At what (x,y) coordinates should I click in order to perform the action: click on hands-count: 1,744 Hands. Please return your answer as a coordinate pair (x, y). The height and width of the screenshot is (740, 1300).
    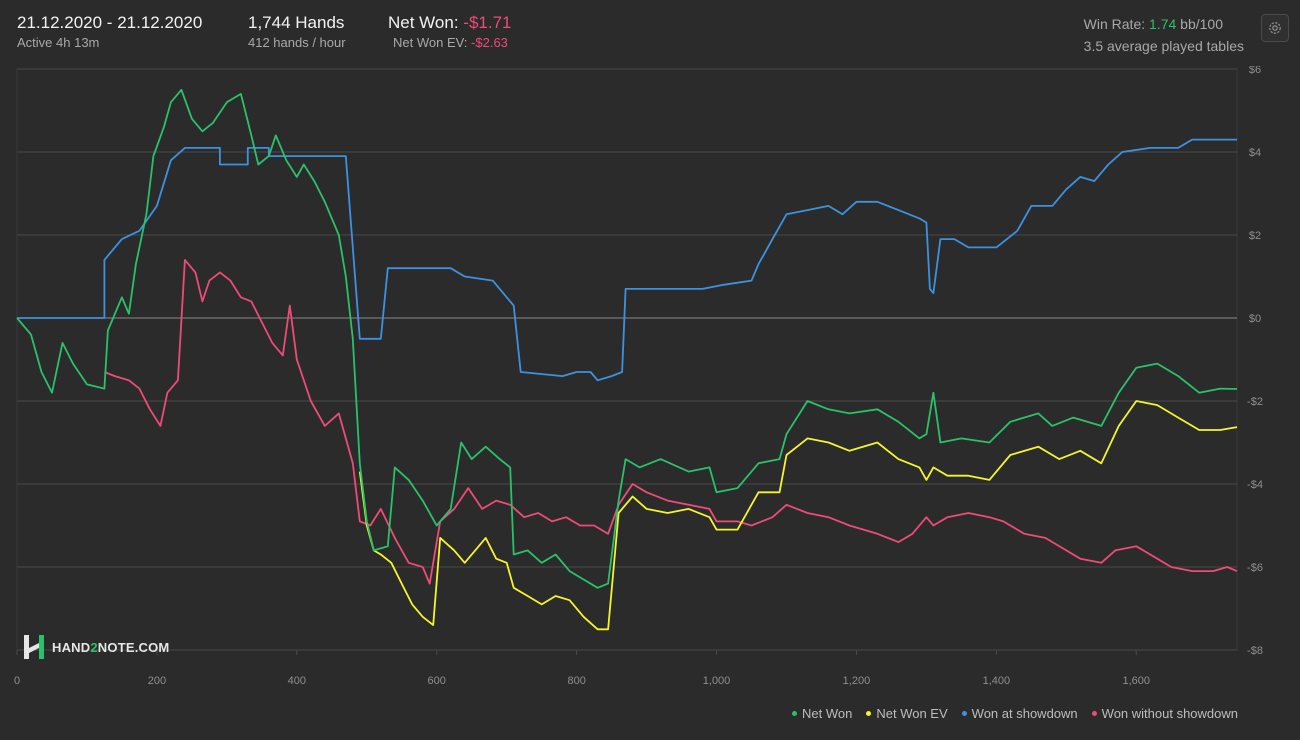
    Looking at the image, I should click on (296, 22).